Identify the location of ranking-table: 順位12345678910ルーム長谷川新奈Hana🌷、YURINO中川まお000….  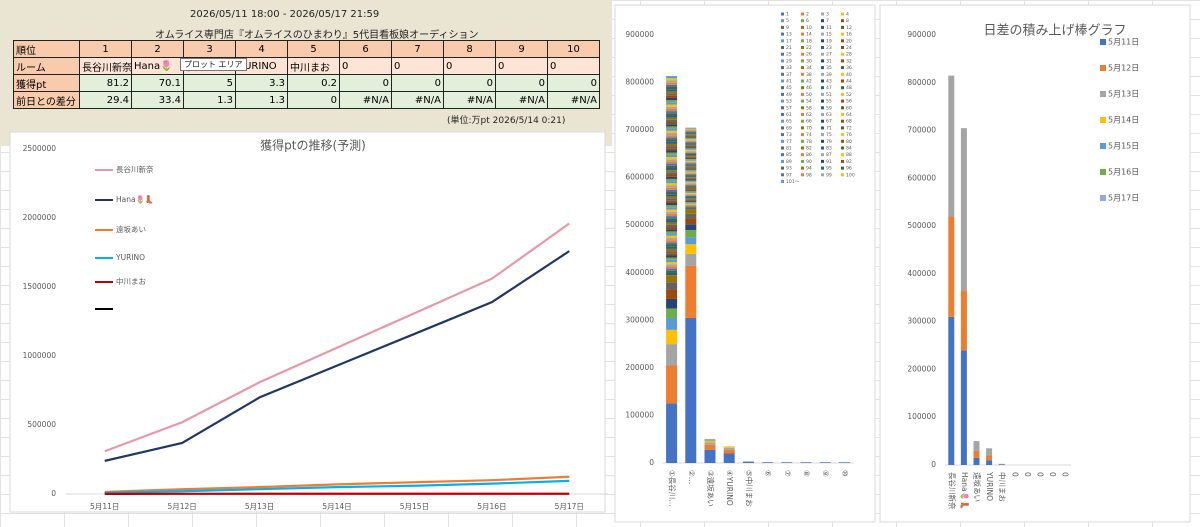
(306, 74).